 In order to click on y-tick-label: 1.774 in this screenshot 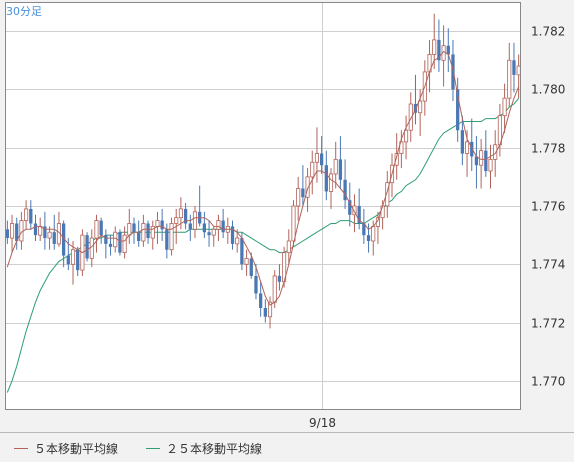, I will do `click(548, 265)`.